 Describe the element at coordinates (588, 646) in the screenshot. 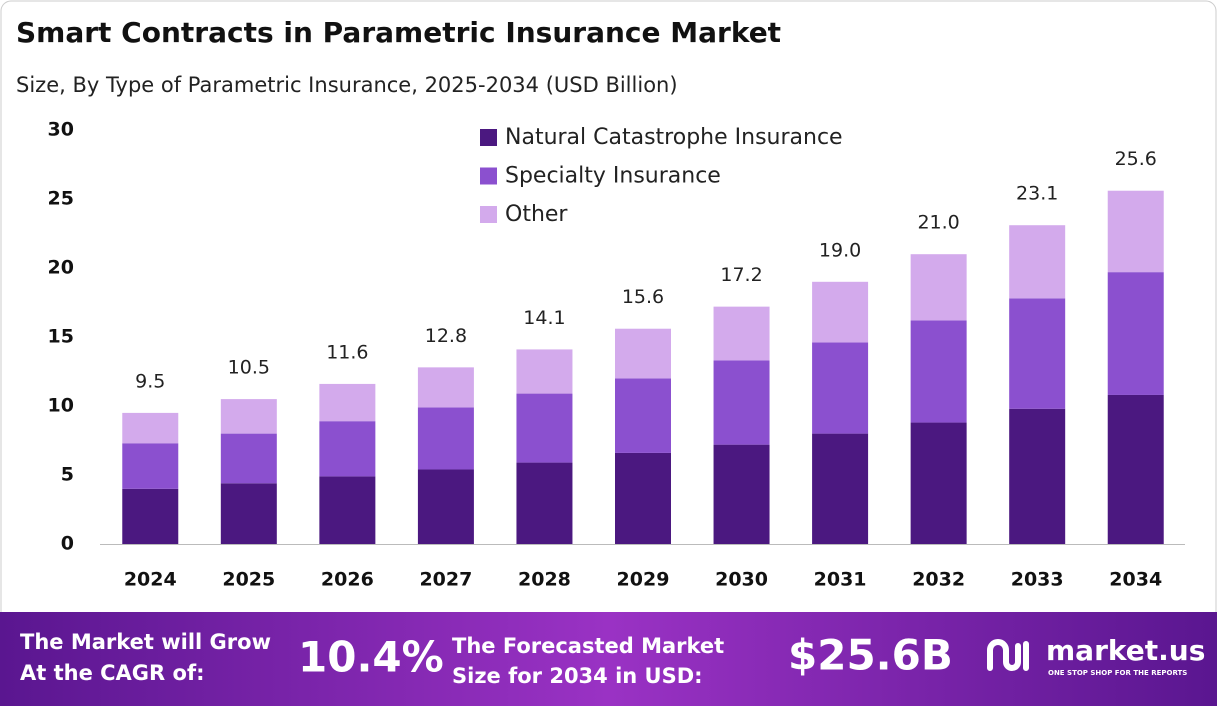

I see `forecast-text: The Forecasted Market` at that location.